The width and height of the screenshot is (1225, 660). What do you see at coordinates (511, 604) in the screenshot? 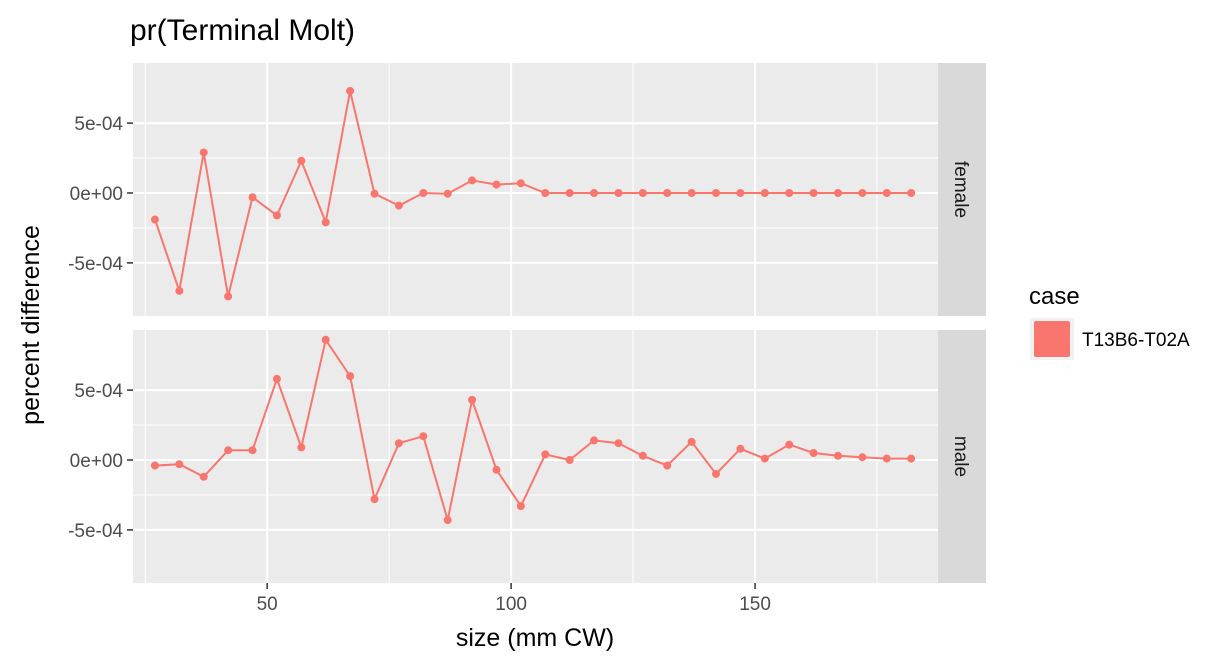
I see `x-tick-label: 100` at bounding box center [511, 604].